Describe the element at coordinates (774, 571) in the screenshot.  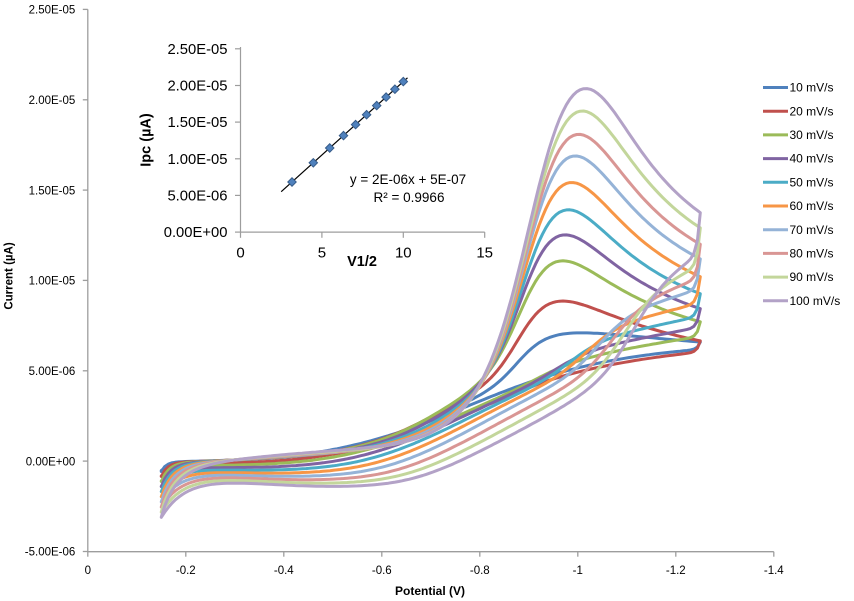
I see `svg-text: -1.4` at that location.